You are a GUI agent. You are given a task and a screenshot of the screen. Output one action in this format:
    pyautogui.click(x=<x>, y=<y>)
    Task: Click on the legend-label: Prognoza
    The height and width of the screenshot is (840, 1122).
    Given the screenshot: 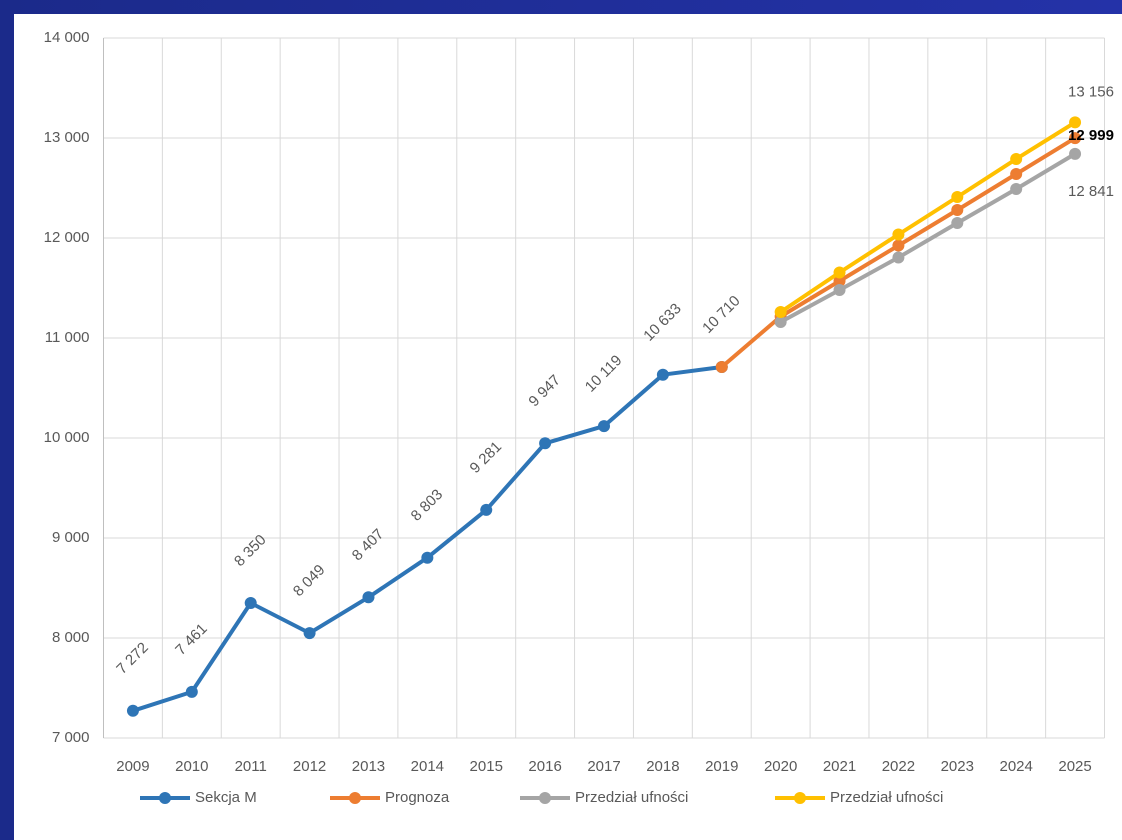 What is the action you would take?
    pyautogui.click(x=417, y=797)
    